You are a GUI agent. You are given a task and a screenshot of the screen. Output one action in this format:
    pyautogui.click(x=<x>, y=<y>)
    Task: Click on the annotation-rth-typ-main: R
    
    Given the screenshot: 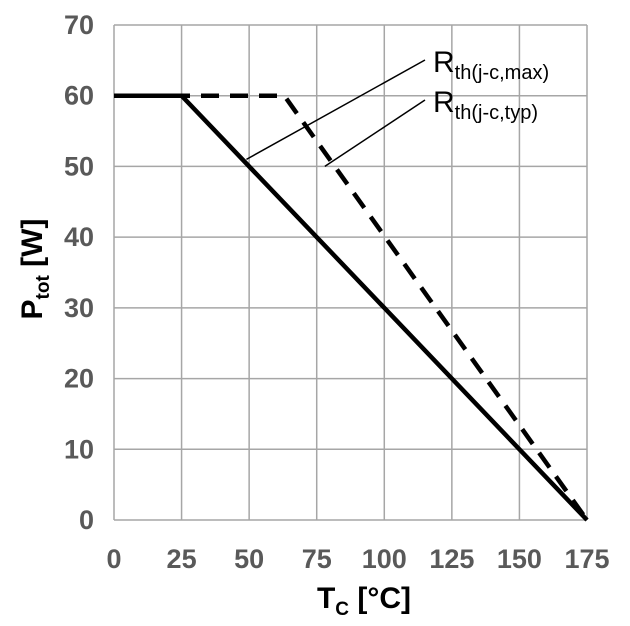 What is the action you would take?
    pyautogui.click(x=444, y=102)
    